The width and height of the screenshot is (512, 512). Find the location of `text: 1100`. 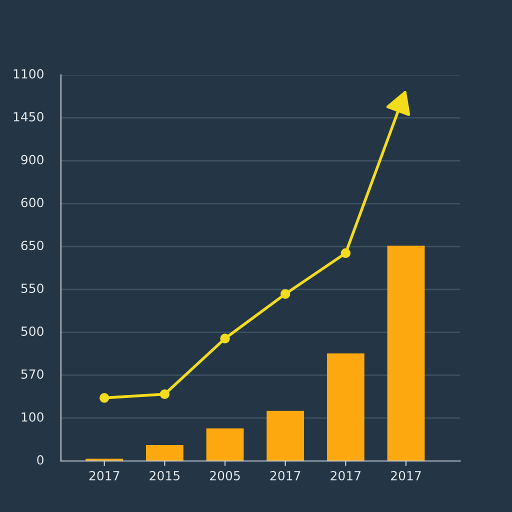

text: 1100 is located at coordinates (29, 74).